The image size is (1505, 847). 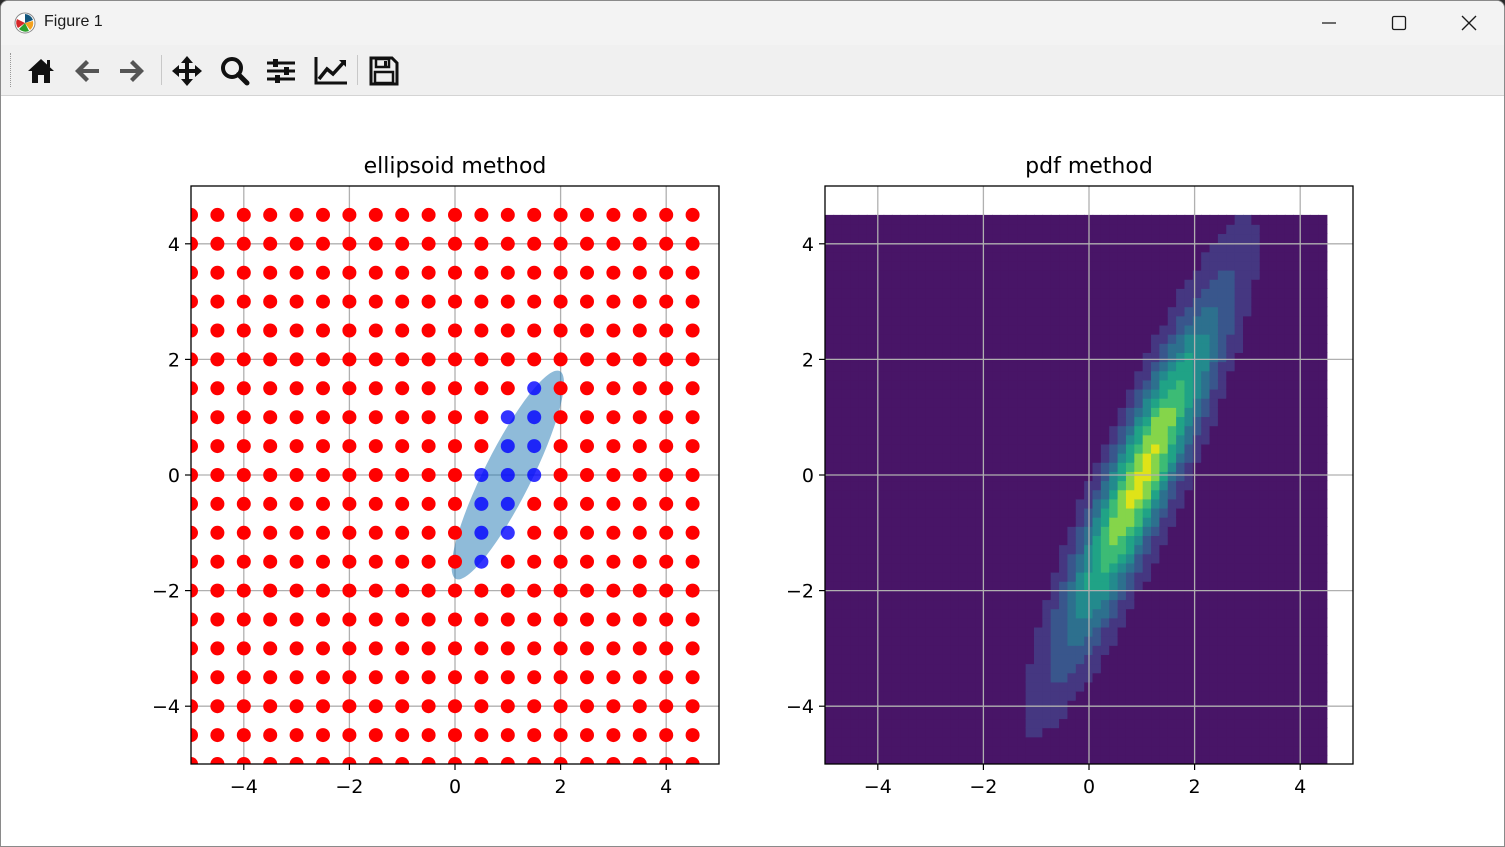 What do you see at coordinates (235, 71) in the screenshot?
I see `zoom-button` at bounding box center [235, 71].